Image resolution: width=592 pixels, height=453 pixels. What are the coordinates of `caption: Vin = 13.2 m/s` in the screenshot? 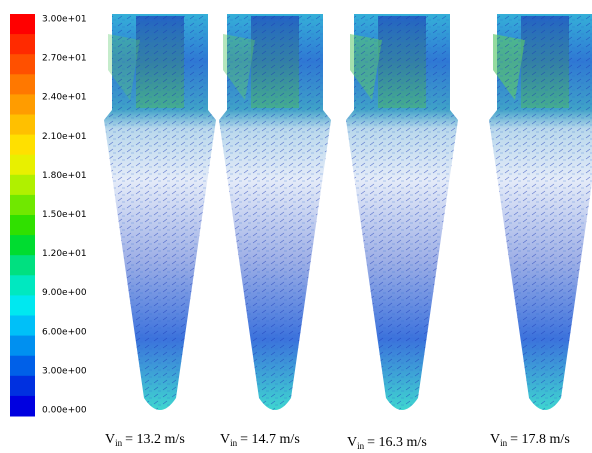 It's located at (145, 440).